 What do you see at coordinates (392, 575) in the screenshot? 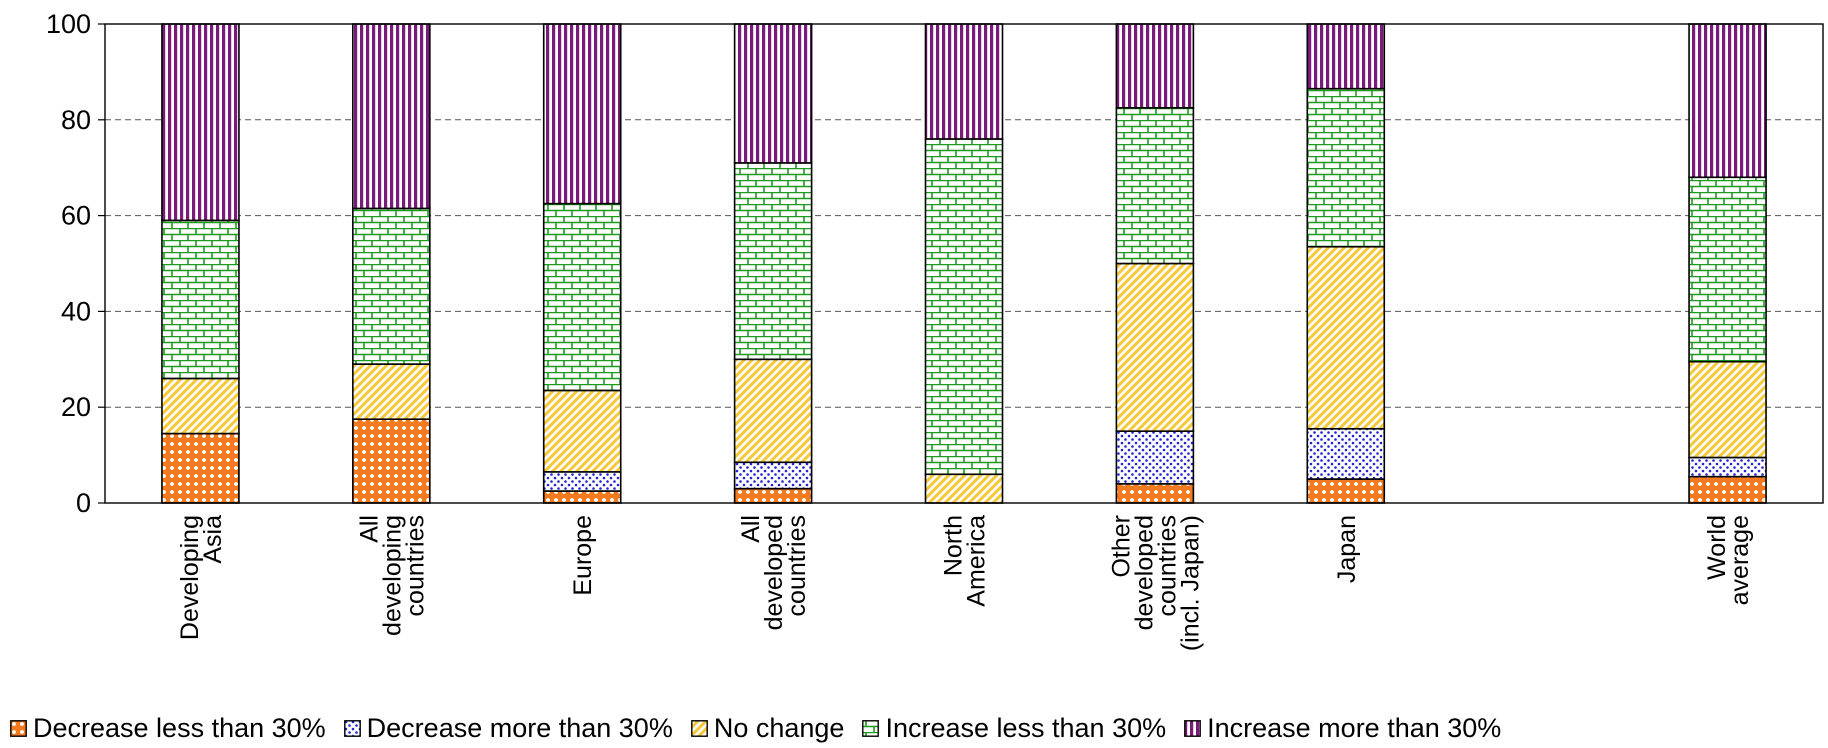
I see `x-category-label: developing` at bounding box center [392, 575].